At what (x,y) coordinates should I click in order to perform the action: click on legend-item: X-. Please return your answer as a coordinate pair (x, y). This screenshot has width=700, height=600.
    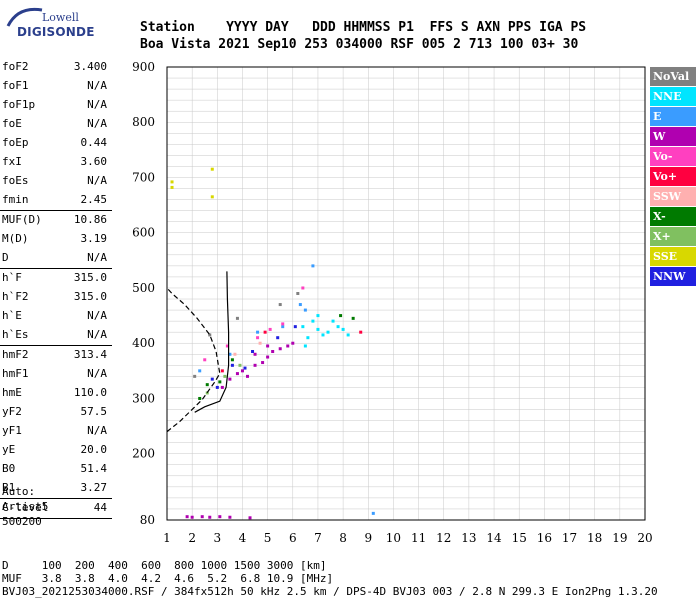
    Looking at the image, I should click on (673, 216).